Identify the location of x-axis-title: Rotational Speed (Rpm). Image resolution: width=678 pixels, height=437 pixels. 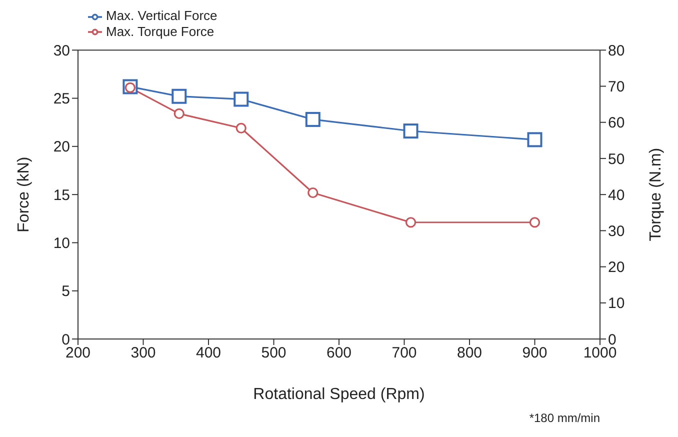
(339, 394).